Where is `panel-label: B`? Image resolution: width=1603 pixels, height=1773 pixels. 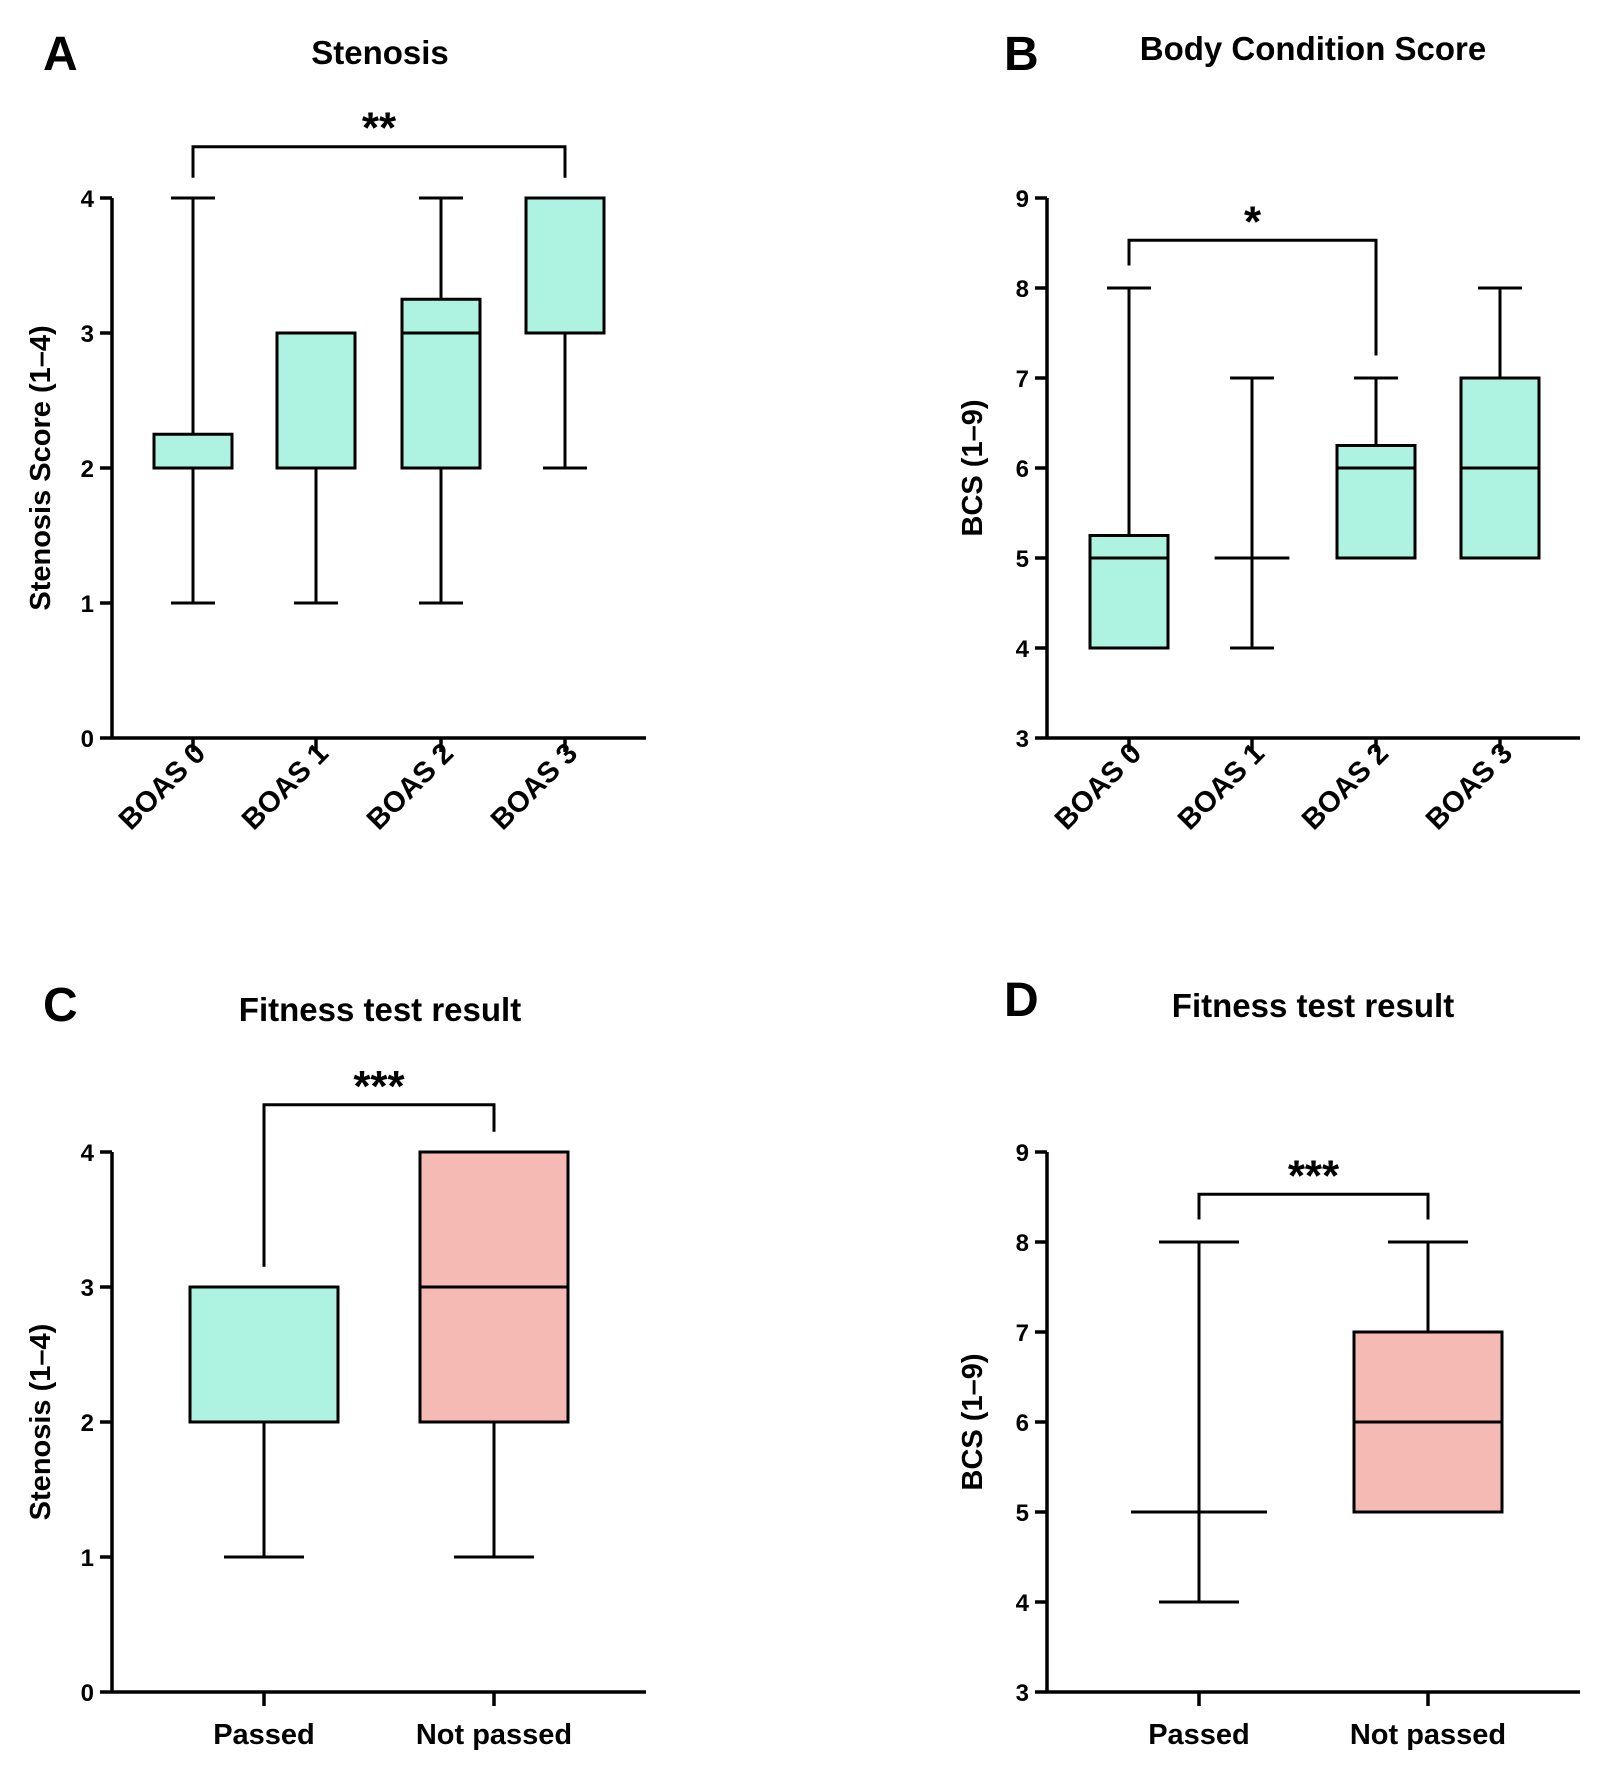 panel-label: B is located at coordinates (1021, 54).